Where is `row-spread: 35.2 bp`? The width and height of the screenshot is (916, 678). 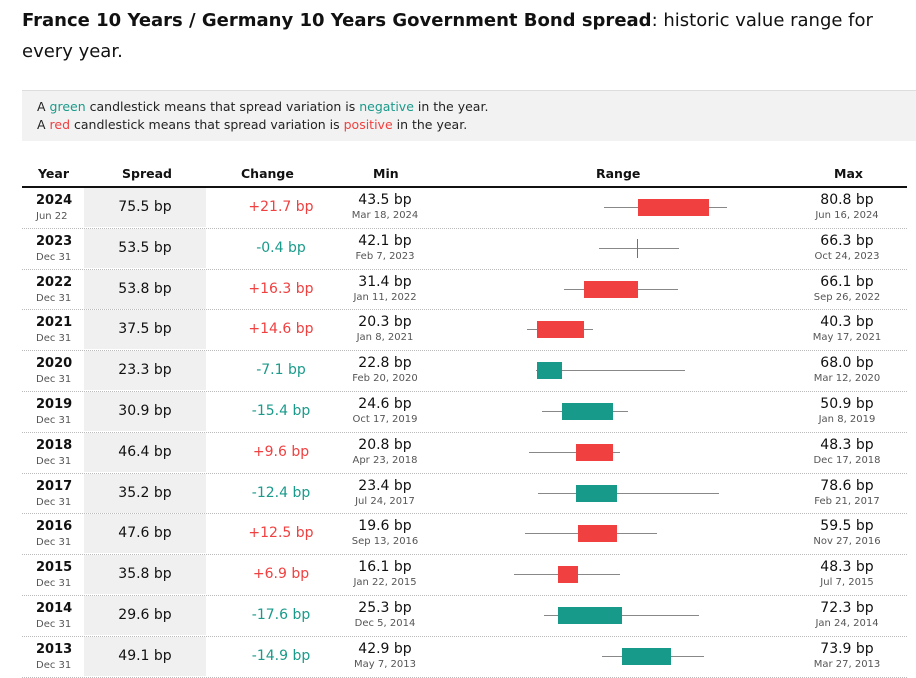
row-spread: 35.2 bp is located at coordinates (145, 493).